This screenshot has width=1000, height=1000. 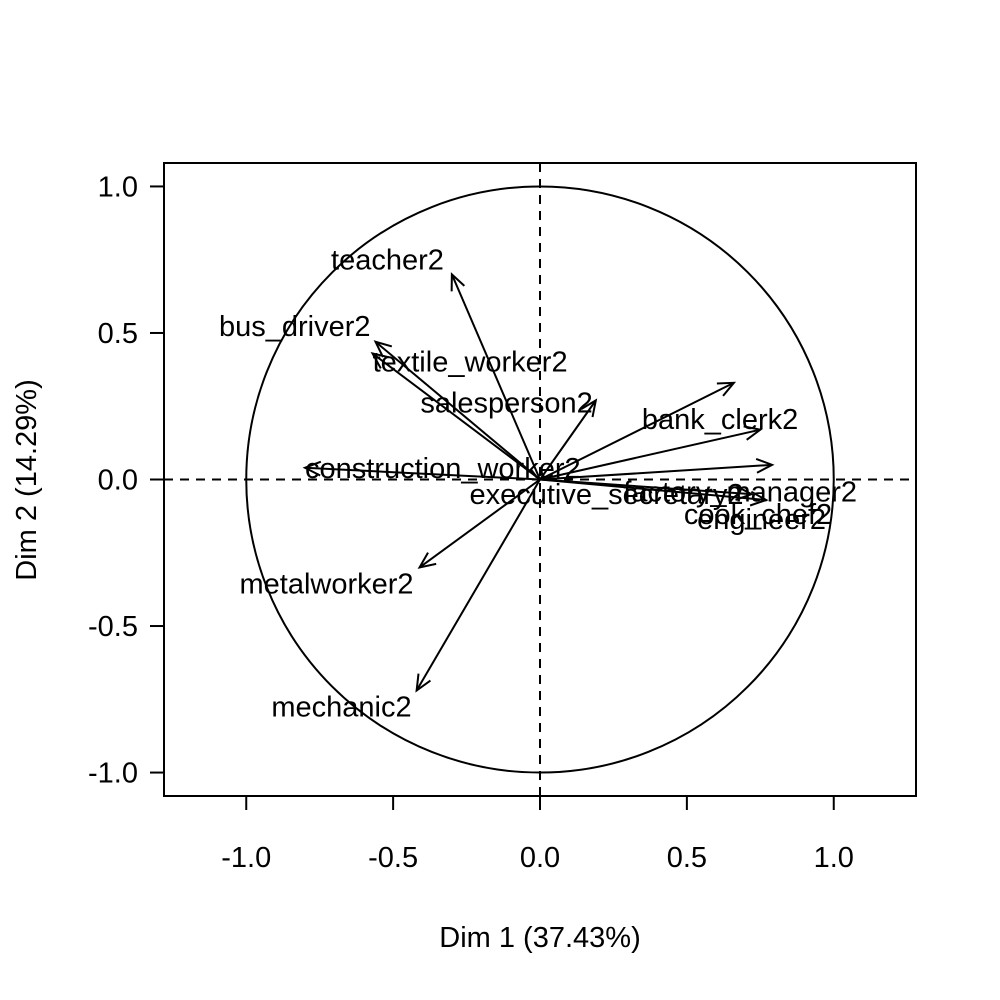 I want to click on y-tick-label: 1.0, so click(x=118, y=187).